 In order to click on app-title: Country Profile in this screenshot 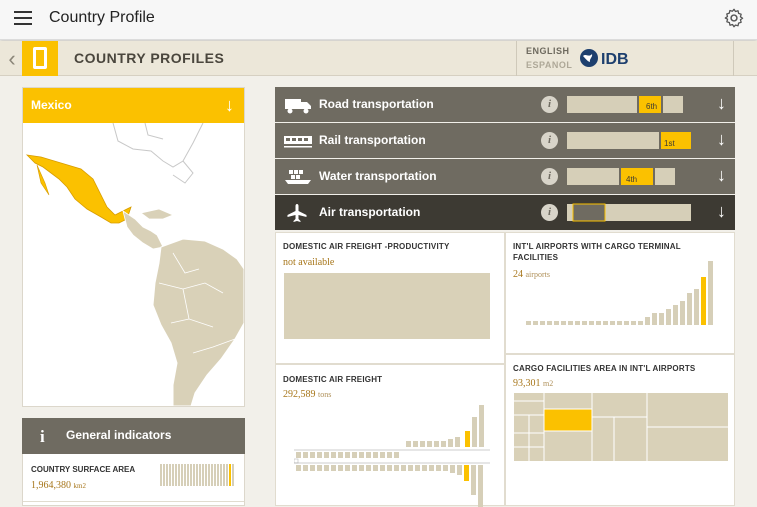, I will do `click(102, 17)`.